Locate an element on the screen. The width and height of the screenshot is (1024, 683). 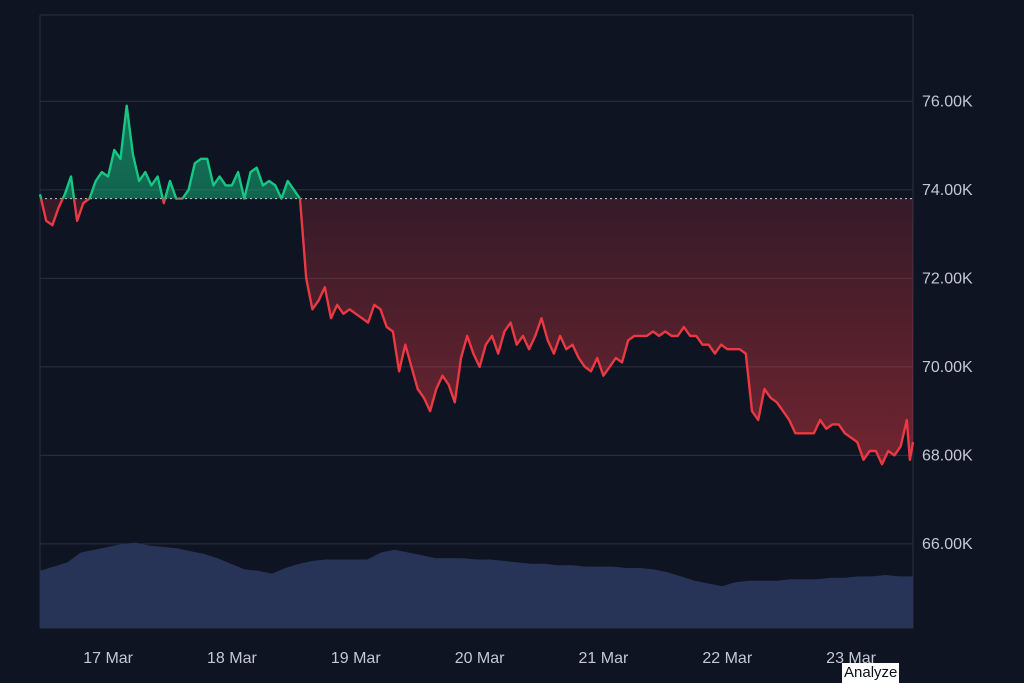
analyze-label: Analyze is located at coordinates (871, 673).